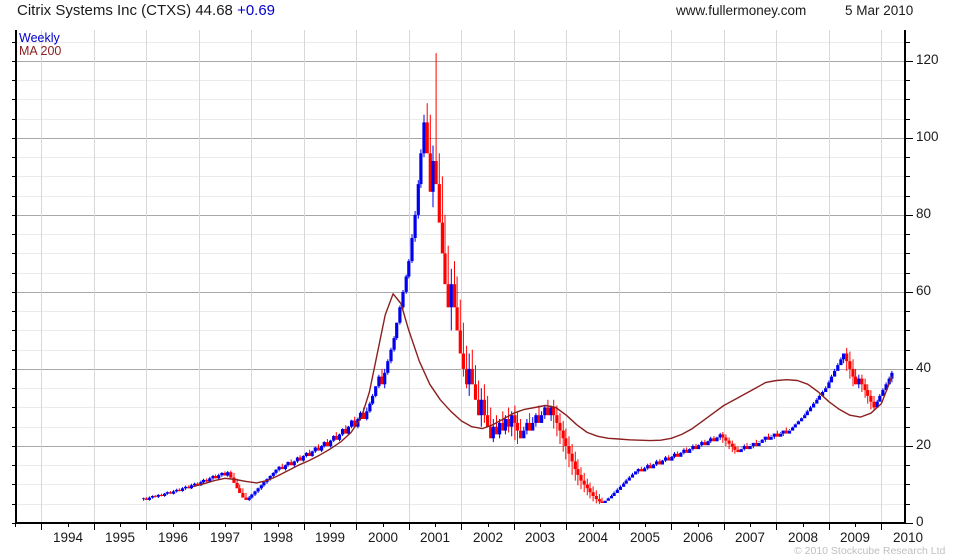 The image size is (980, 560). Describe the element at coordinates (173, 537) in the screenshot. I see `x-axis-label: 1996` at that location.